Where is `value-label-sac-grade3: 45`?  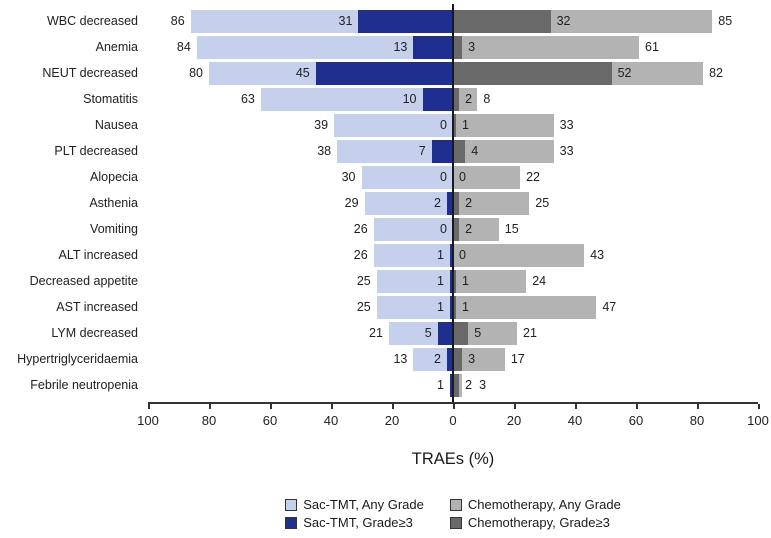 value-label-sac-grade3: 45 is located at coordinates (302, 73).